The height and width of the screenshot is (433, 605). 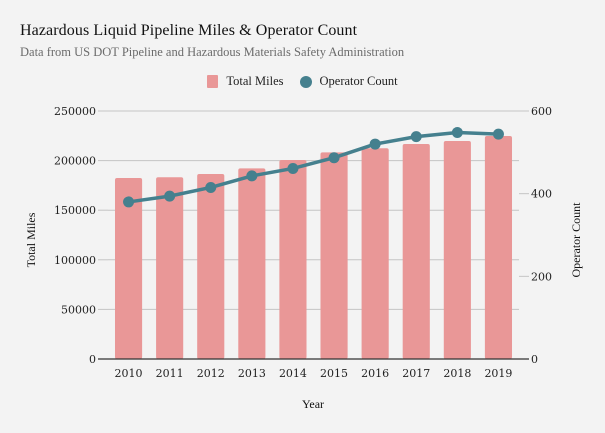 I want to click on dot-swatch-icon, so click(x=305, y=81).